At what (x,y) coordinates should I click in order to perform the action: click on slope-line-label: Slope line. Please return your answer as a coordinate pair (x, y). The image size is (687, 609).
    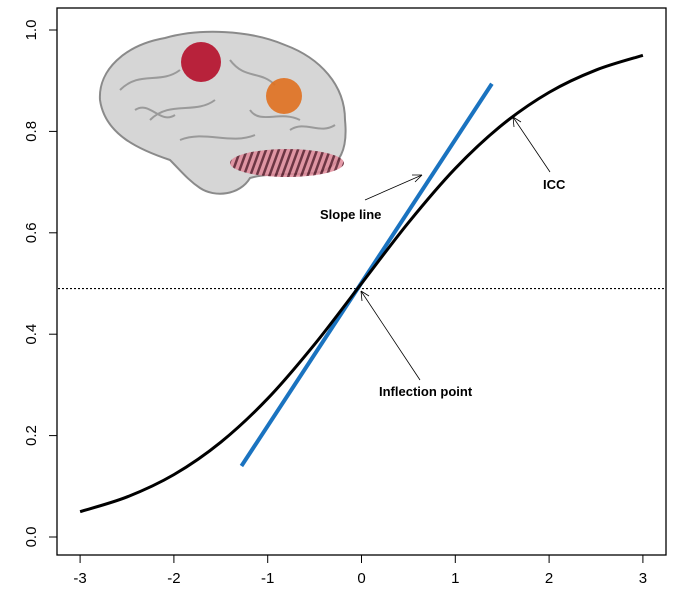
    Looking at the image, I should click on (350, 214).